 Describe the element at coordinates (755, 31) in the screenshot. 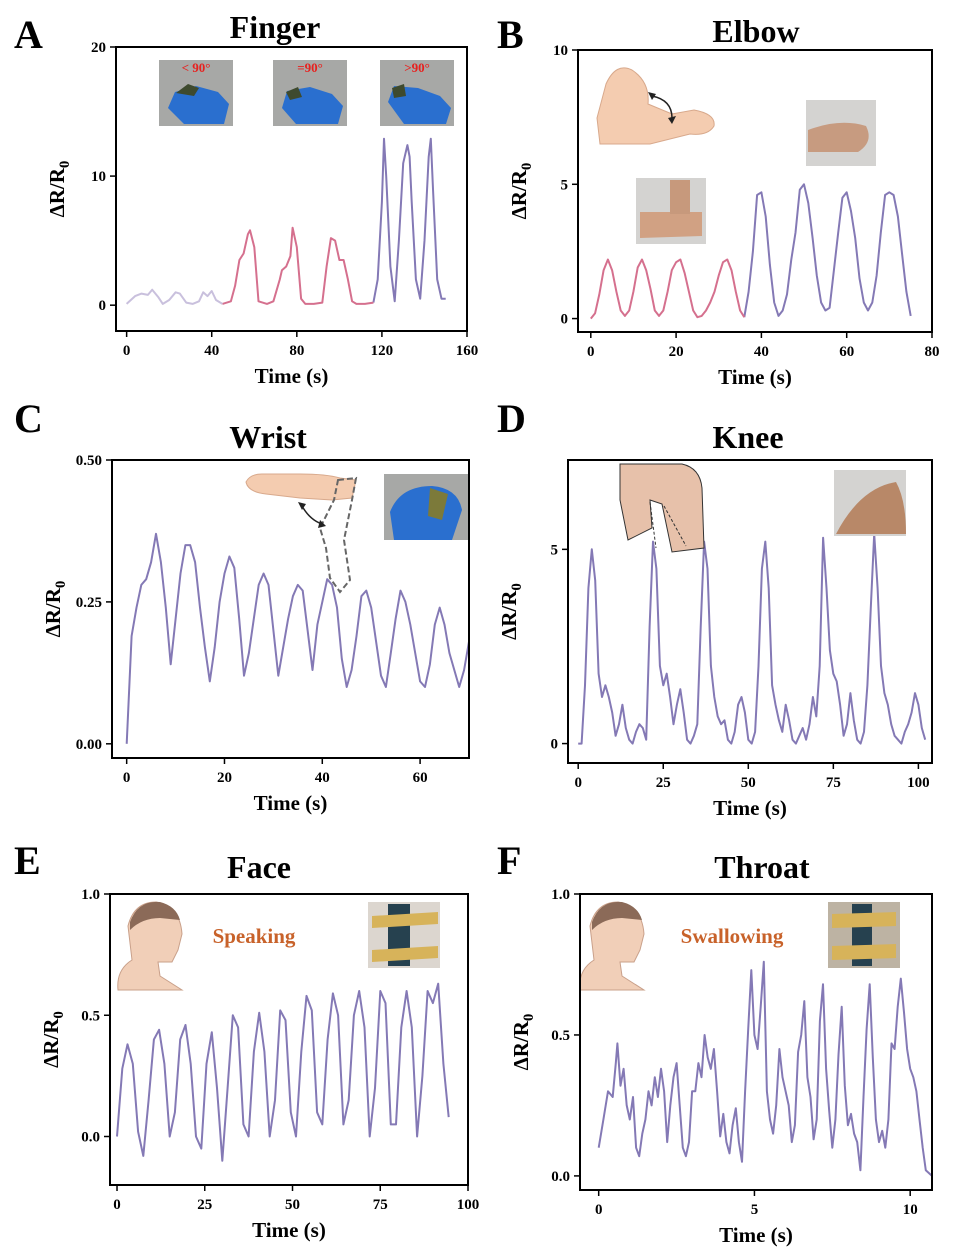

I see `panel-title: Elbow` at that location.